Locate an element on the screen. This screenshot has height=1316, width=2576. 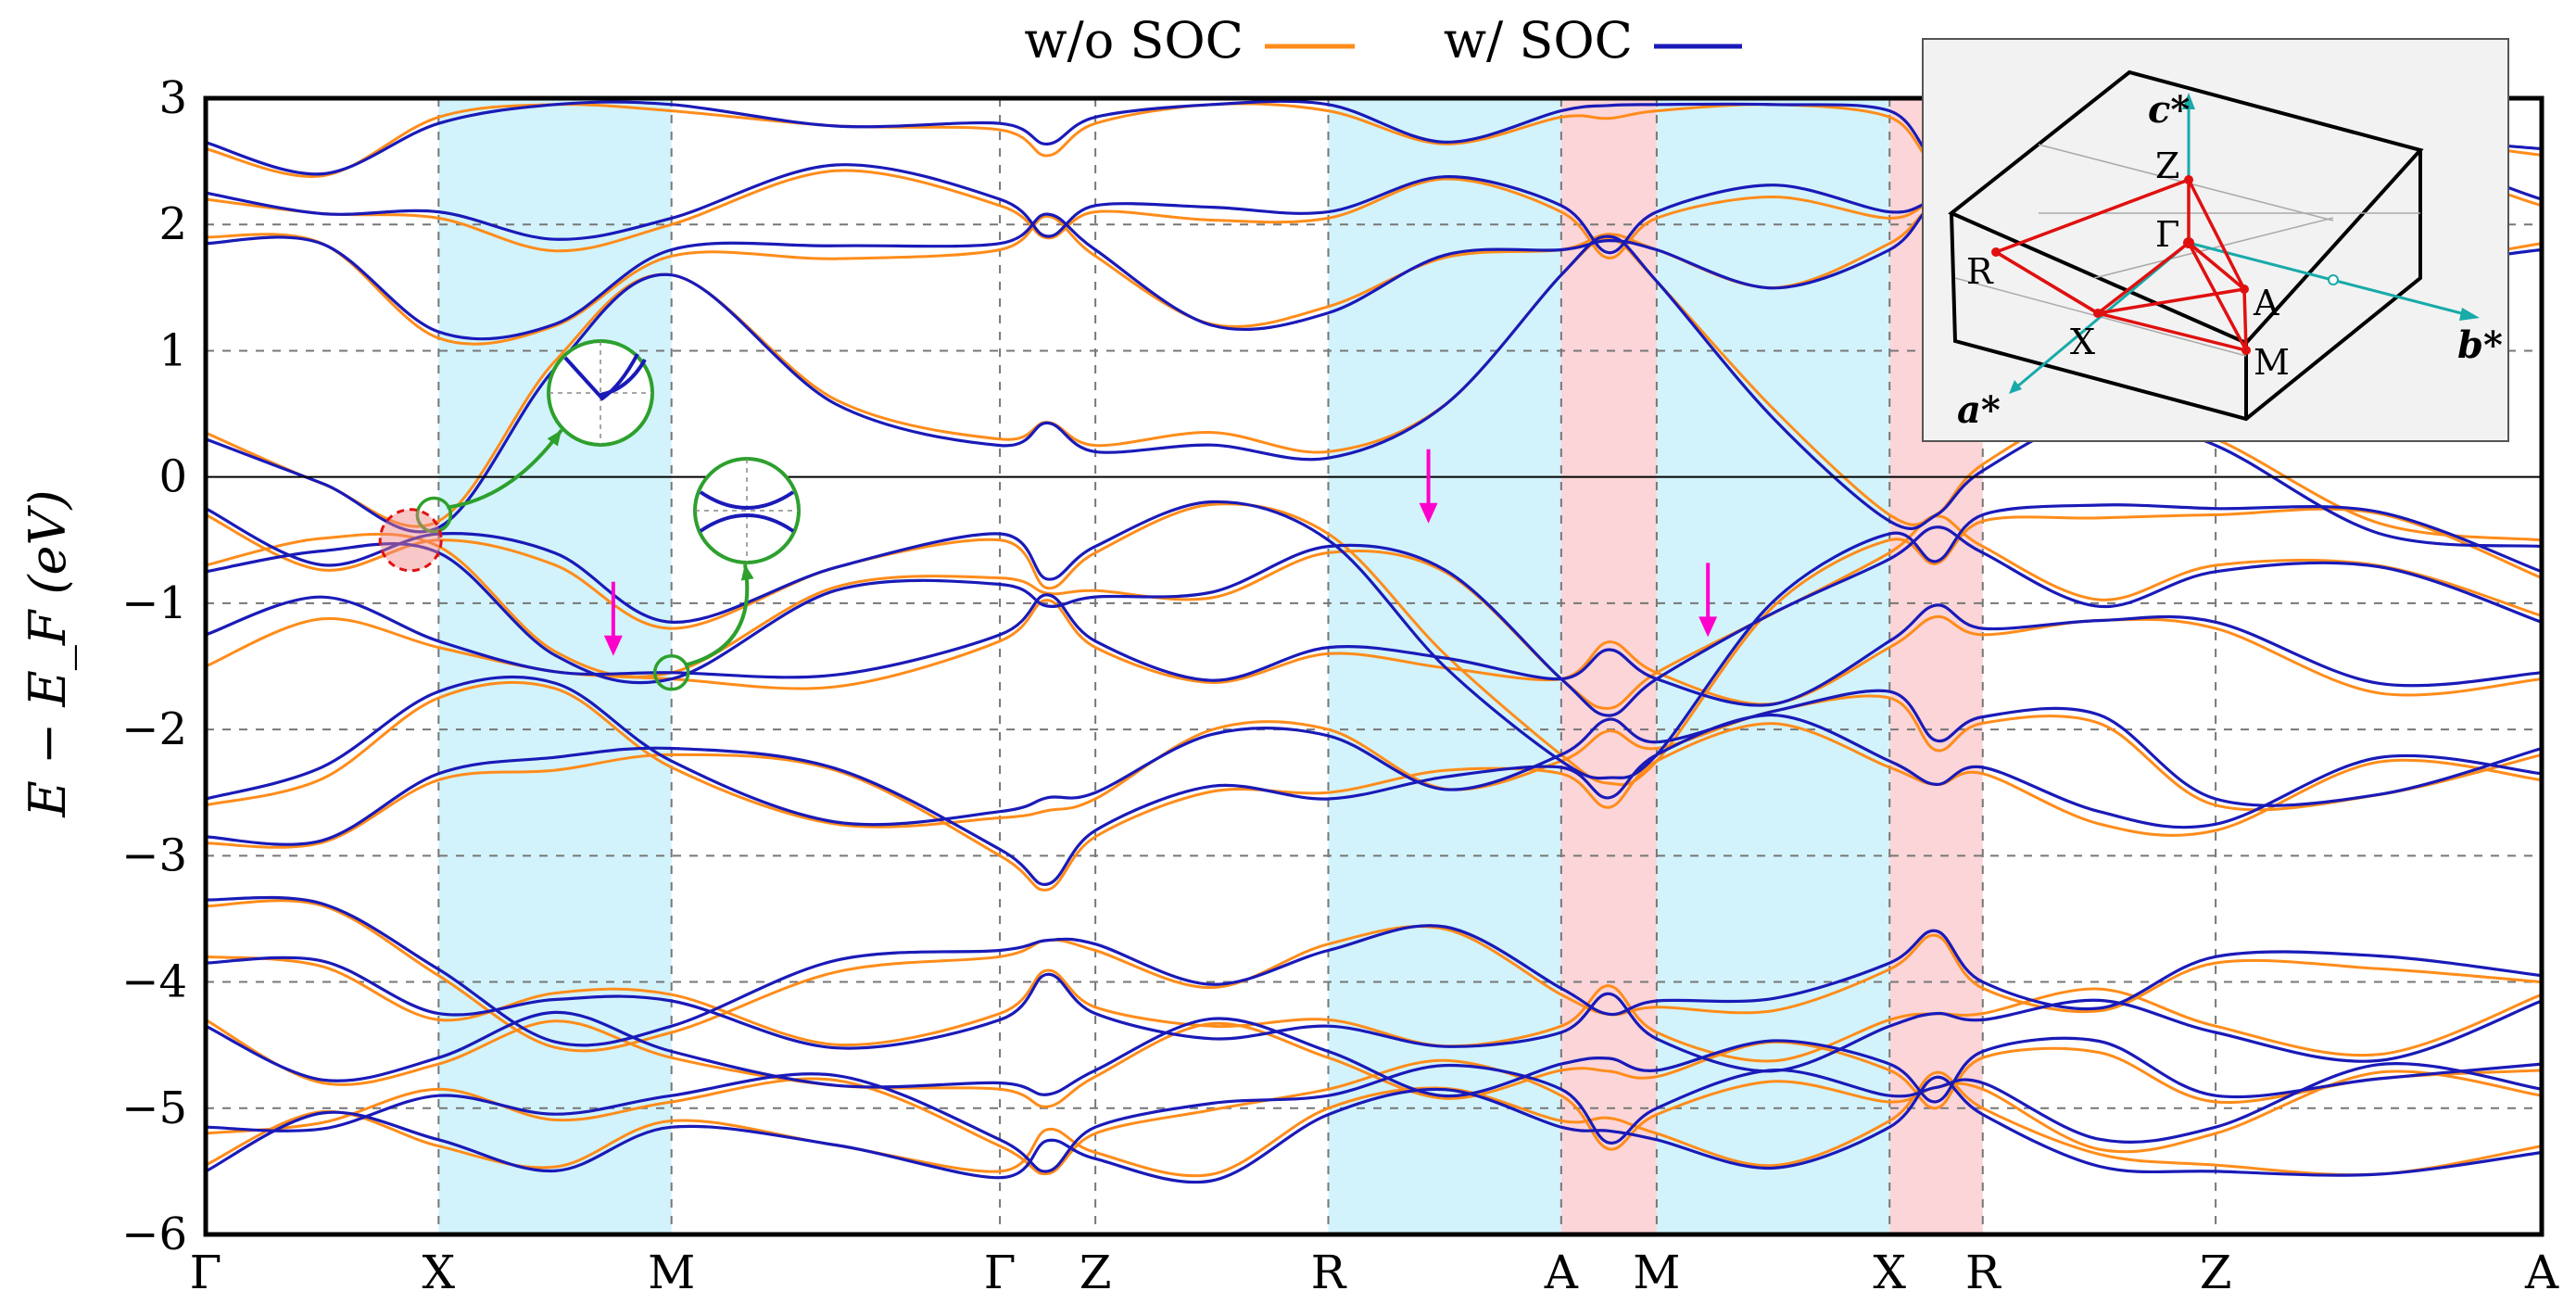
bz-label-b-star: b* is located at coordinates (2480, 345).